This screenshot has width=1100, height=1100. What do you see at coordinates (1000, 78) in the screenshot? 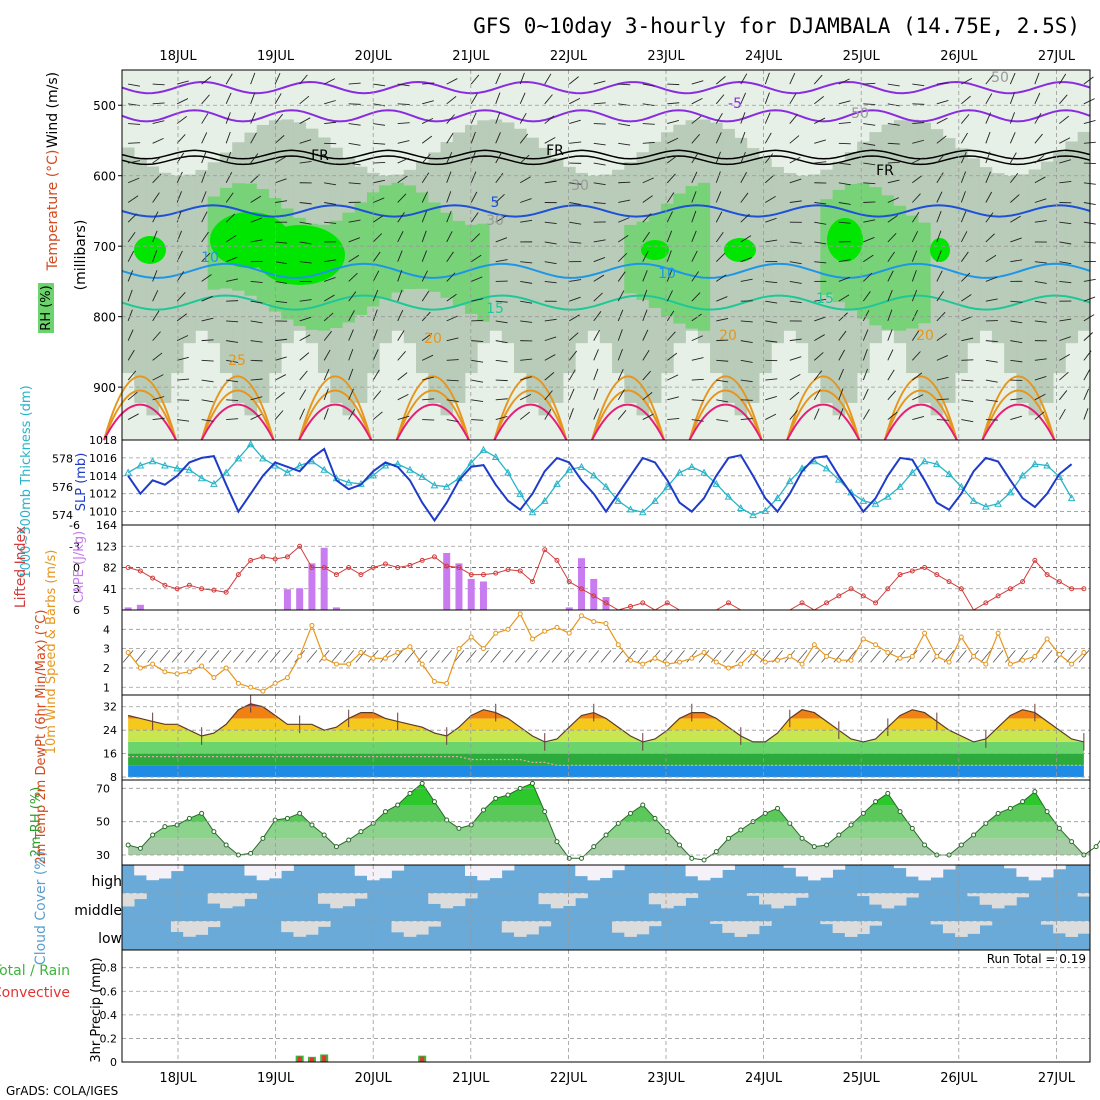
I see `contour-label: 50` at bounding box center [1000, 78].